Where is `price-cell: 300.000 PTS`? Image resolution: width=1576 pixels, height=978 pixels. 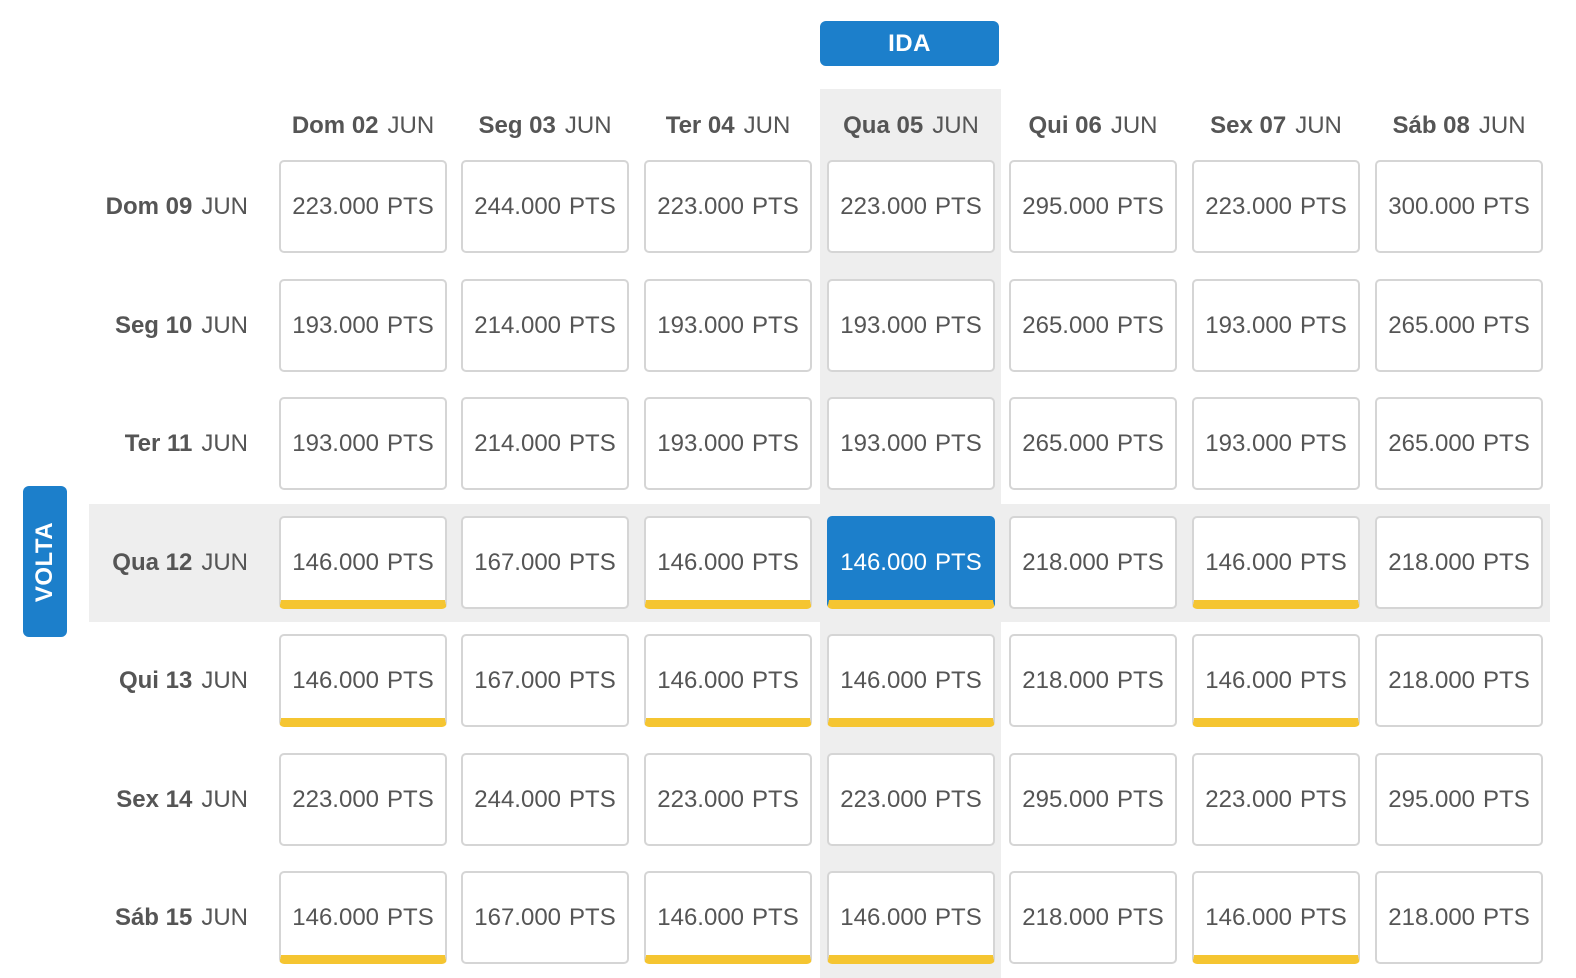 price-cell: 300.000 PTS is located at coordinates (1459, 206).